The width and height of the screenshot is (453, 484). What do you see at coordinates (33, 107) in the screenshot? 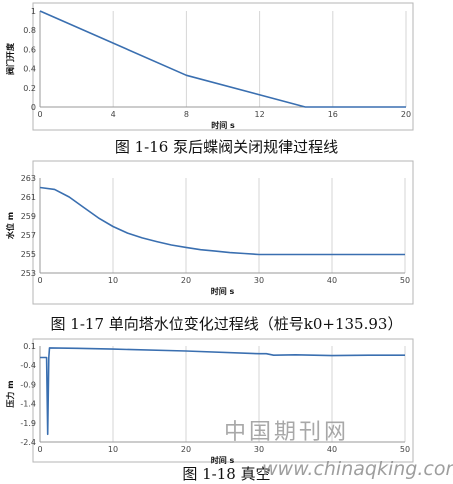
I see `y-tick-label: 0` at bounding box center [33, 107].